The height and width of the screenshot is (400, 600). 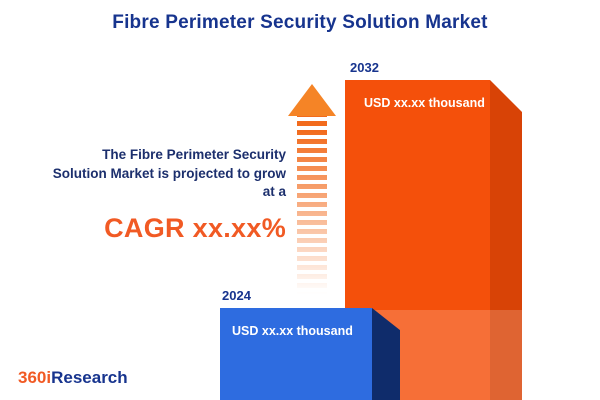 What do you see at coordinates (89, 377) in the screenshot?
I see `logo-part-blue: Research` at bounding box center [89, 377].